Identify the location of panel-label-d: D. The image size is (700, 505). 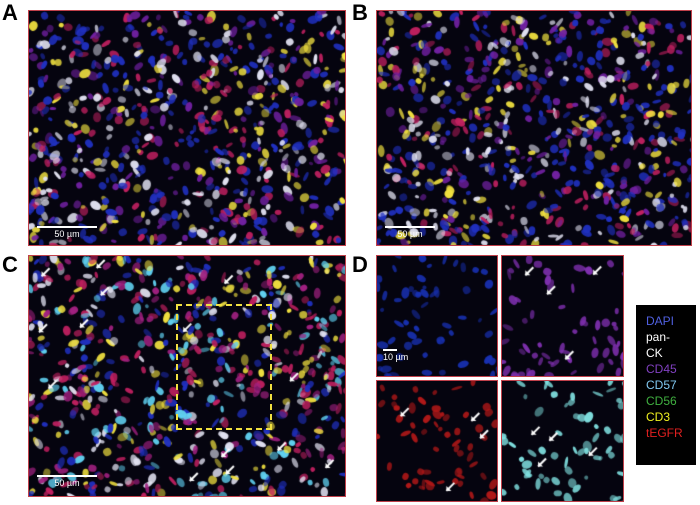
(360, 264).